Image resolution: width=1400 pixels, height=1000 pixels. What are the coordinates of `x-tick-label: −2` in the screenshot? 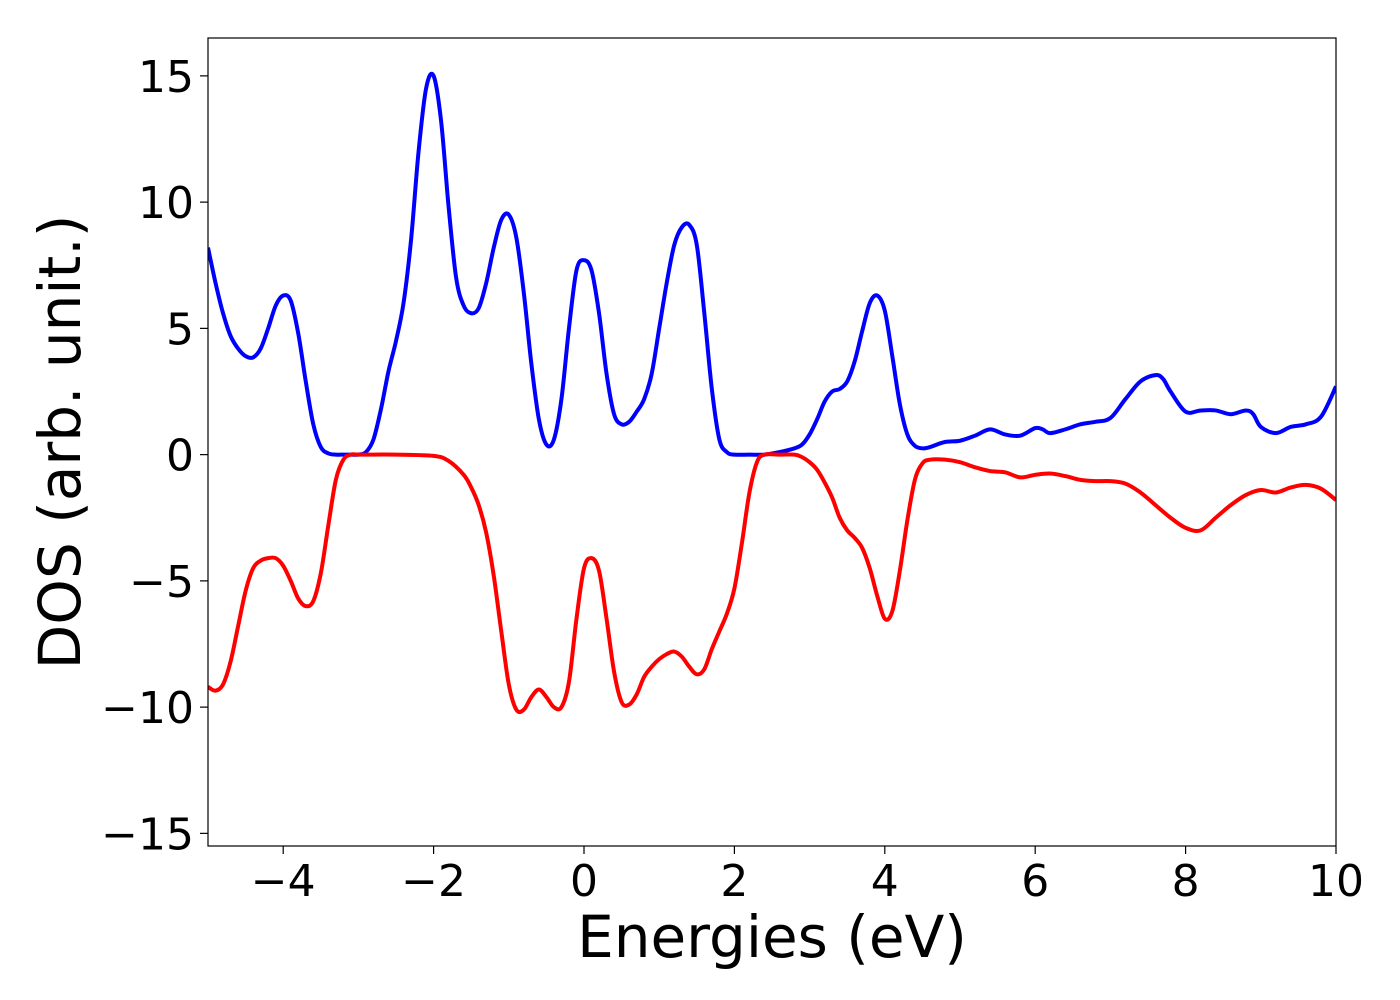 It's located at (433, 881).